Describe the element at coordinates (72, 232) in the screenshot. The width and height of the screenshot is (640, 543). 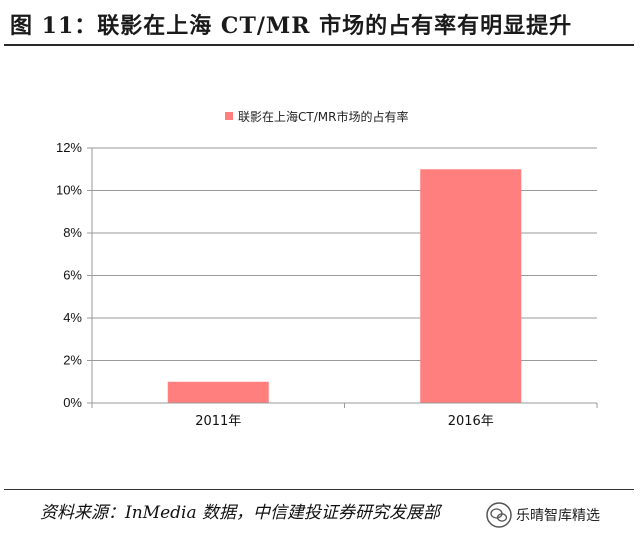
I see `y-tick-label: 8%` at that location.